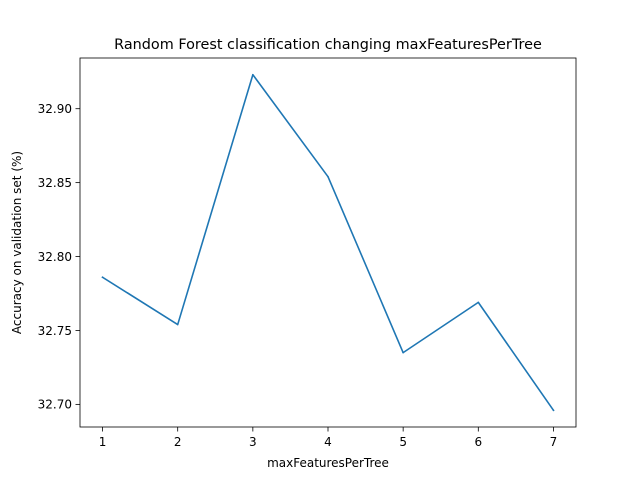  Describe the element at coordinates (328, 463) in the screenshot. I see `x-axis-label: maxFeaturesPerTree` at that location.